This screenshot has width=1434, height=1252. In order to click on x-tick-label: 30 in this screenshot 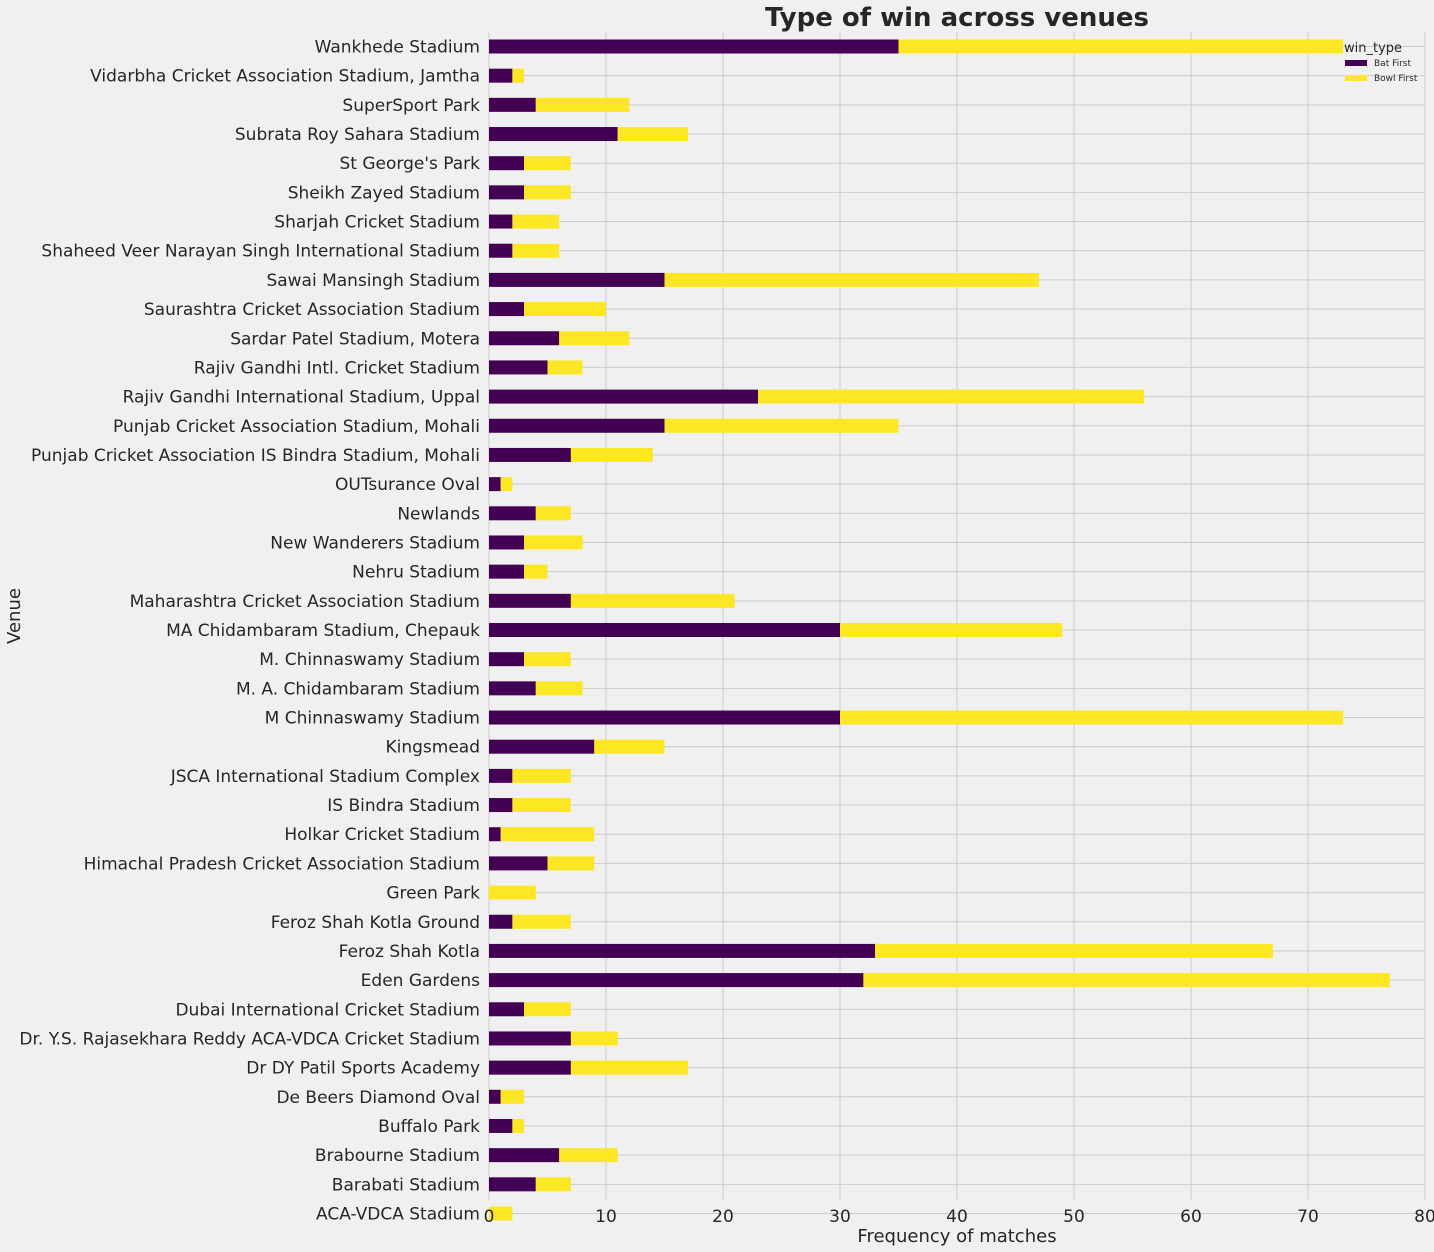, I will do `click(840, 1217)`.